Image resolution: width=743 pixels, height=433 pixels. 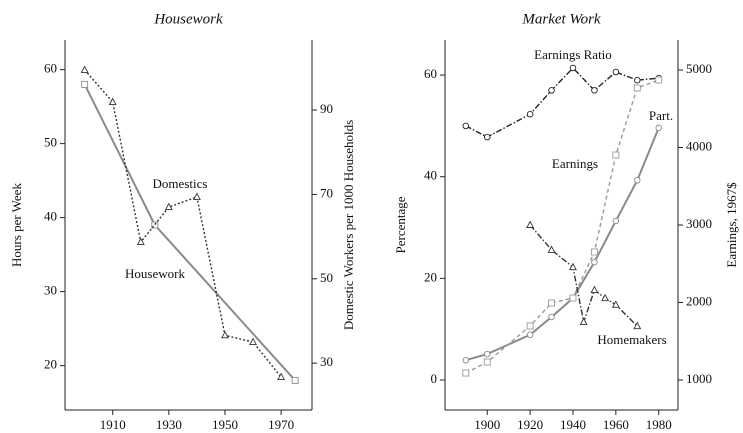 What do you see at coordinates (326, 192) in the screenshot?
I see `y2-tick-label: 70` at bounding box center [326, 192].